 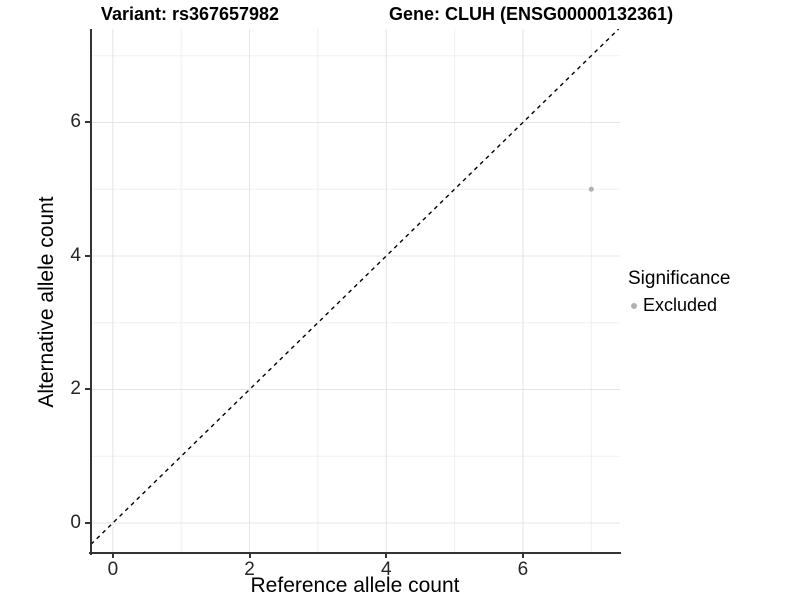 What do you see at coordinates (249, 569) in the screenshot?
I see `x-tick-label: 2` at bounding box center [249, 569].